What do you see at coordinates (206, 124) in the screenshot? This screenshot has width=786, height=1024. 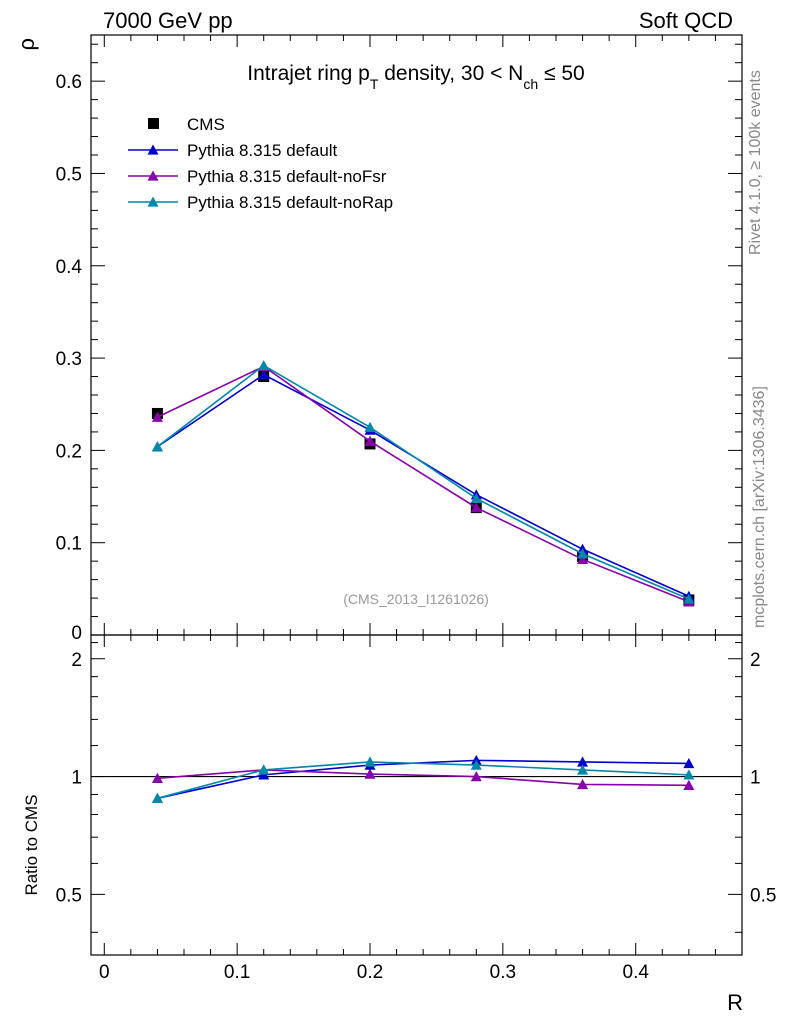 I see `legend-label-cms: CMS` at bounding box center [206, 124].